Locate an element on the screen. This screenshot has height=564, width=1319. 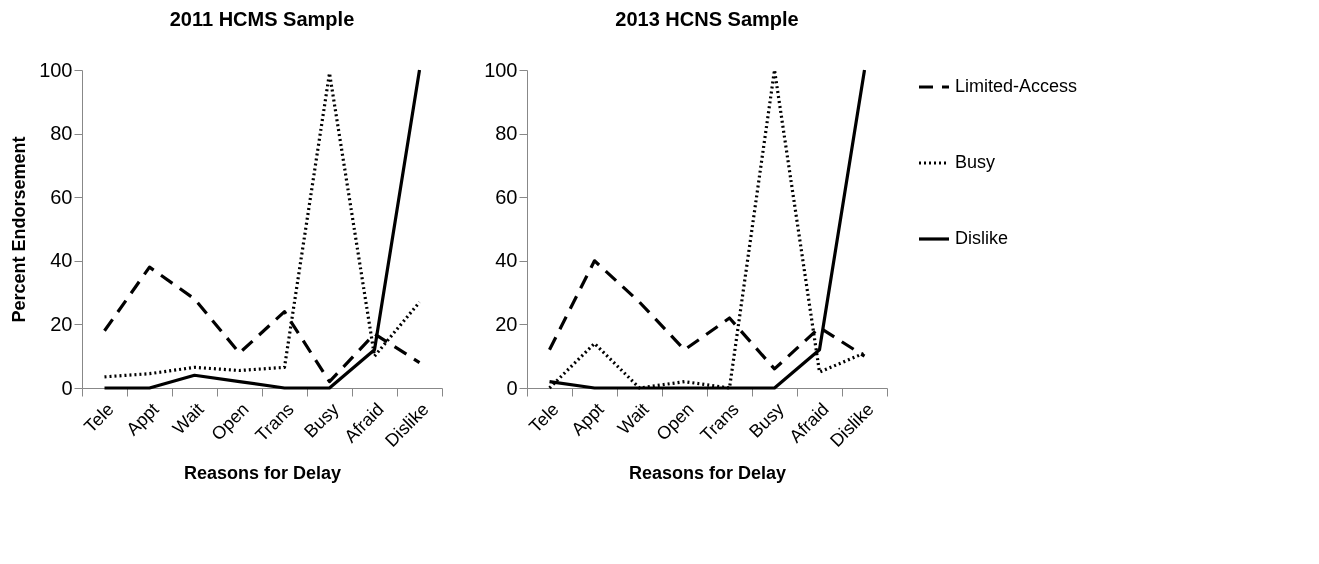
legend-label: Busy is located at coordinates (975, 162).